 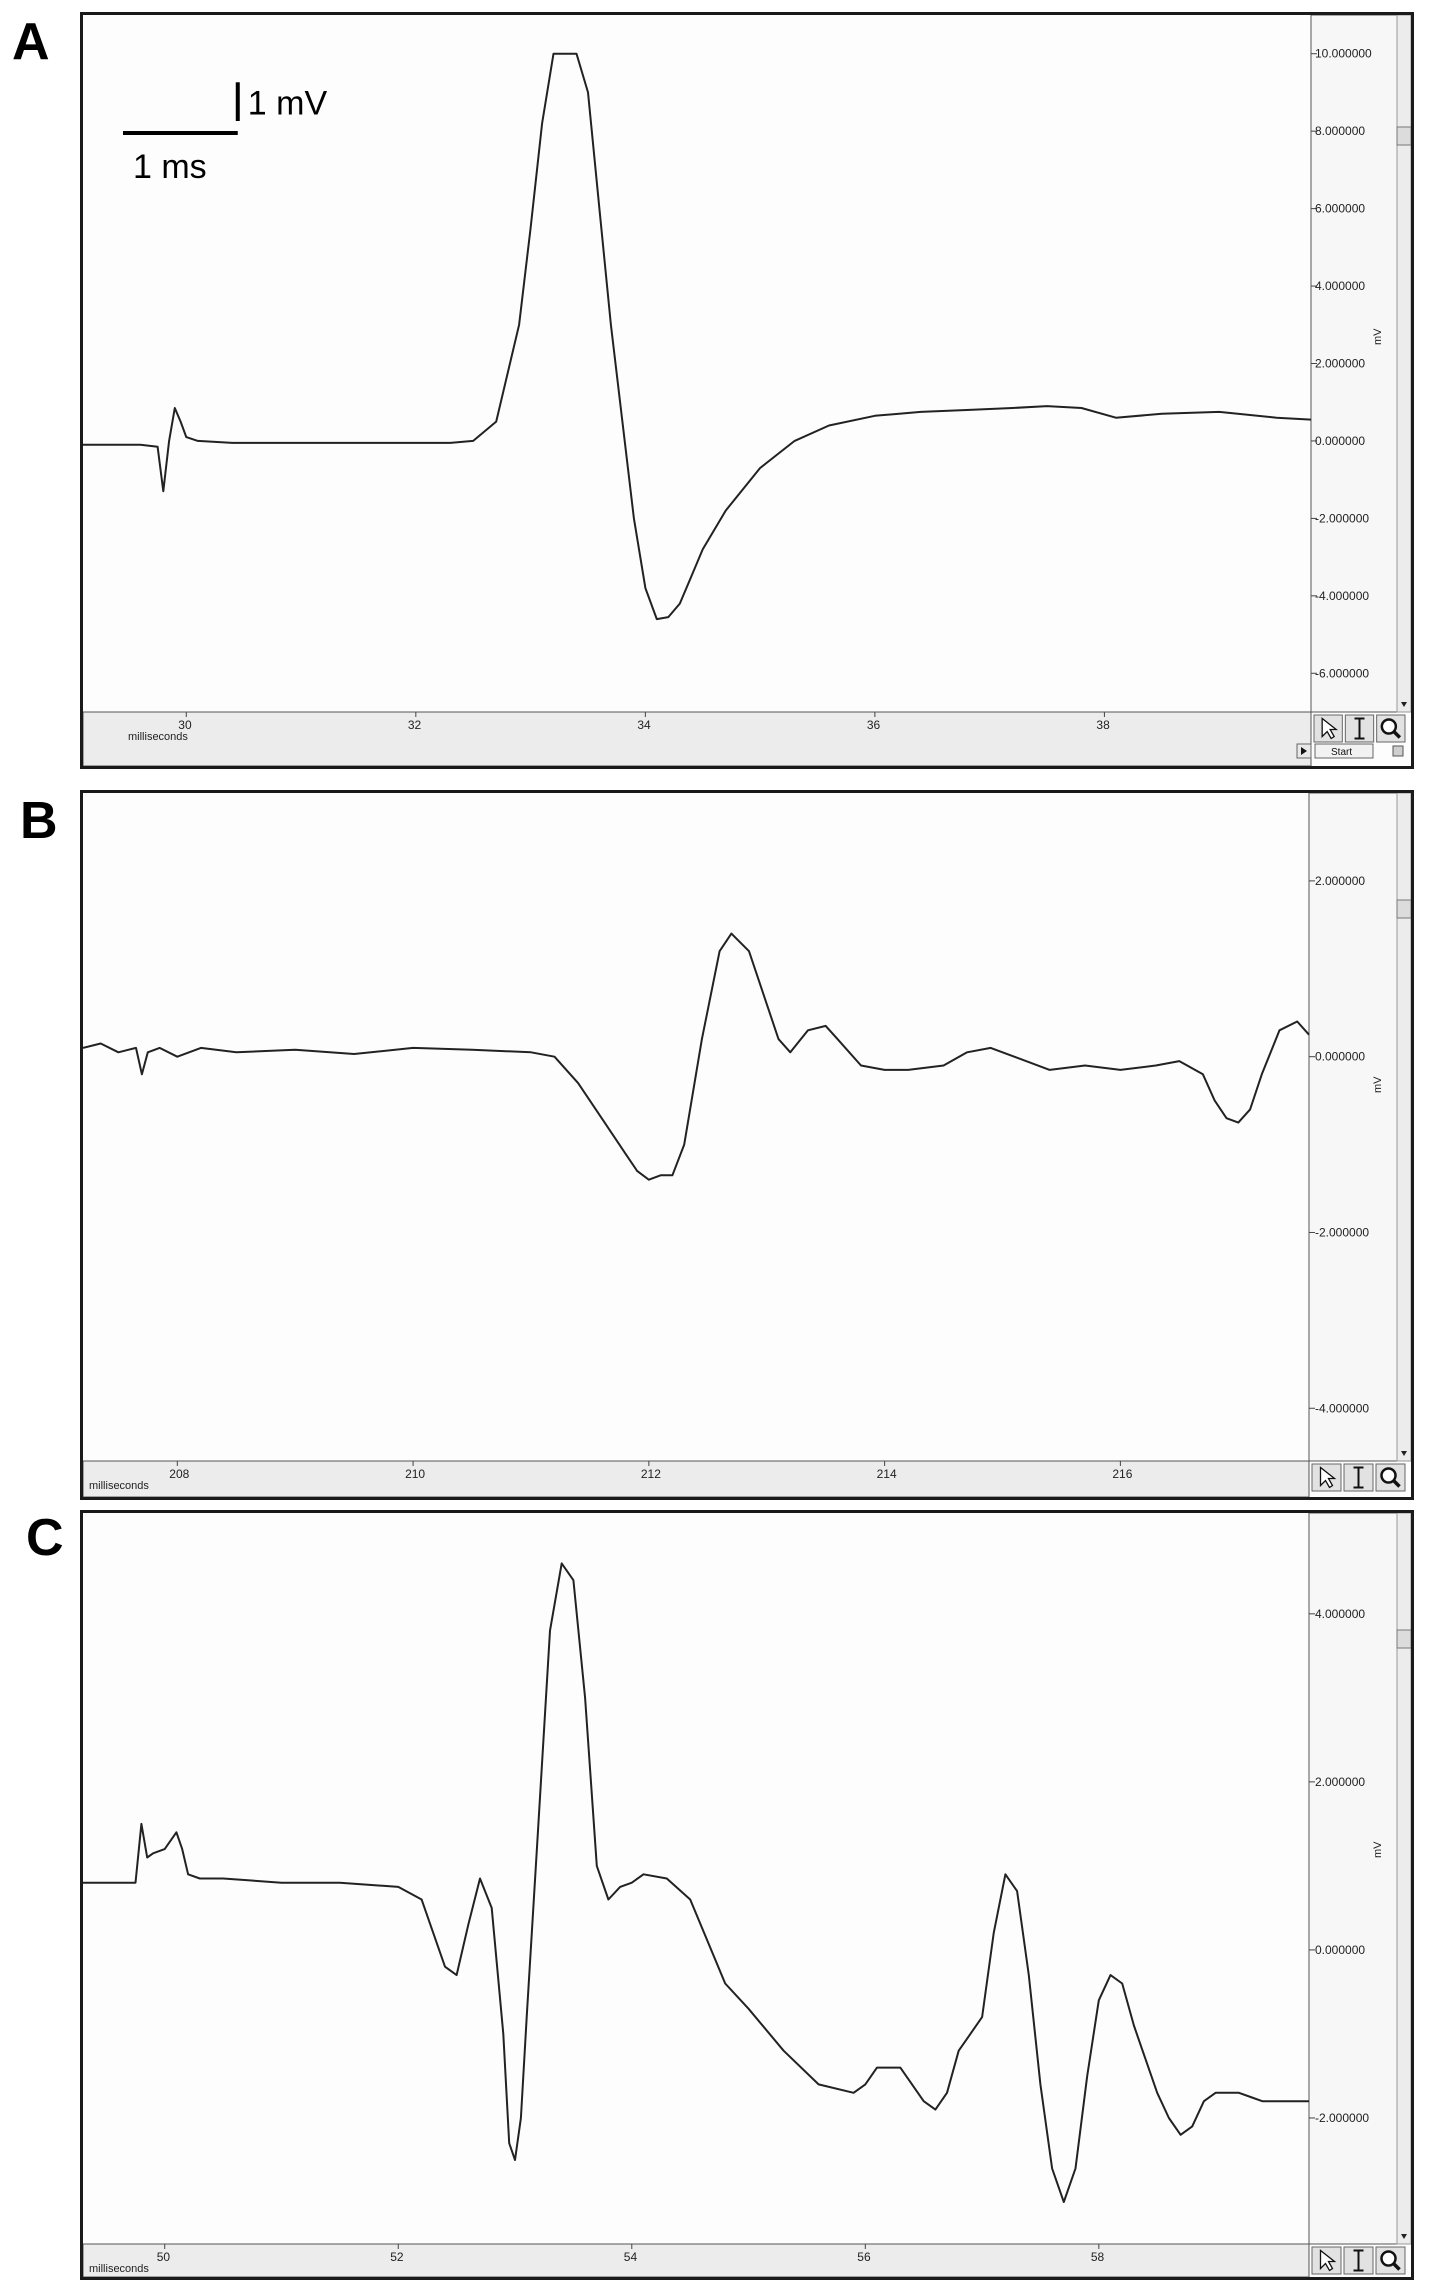 What do you see at coordinates (1103, 725) in the screenshot?
I see `x-tick-label: 38` at bounding box center [1103, 725].